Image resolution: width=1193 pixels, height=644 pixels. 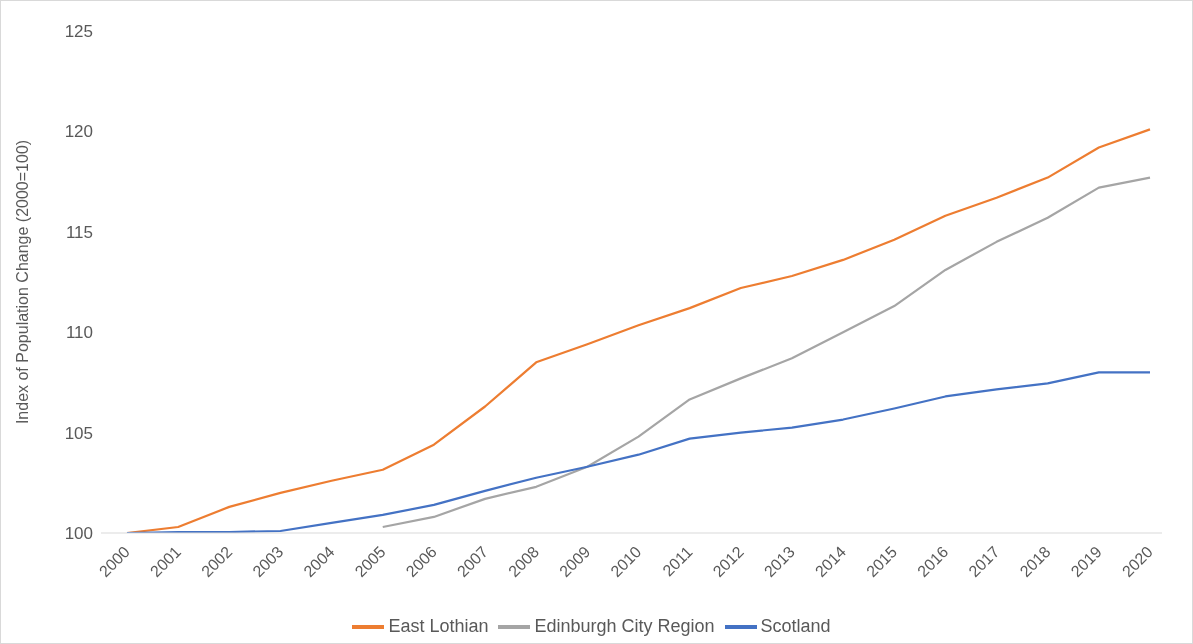 I want to click on y-tick-label: 100, so click(x=78, y=534).